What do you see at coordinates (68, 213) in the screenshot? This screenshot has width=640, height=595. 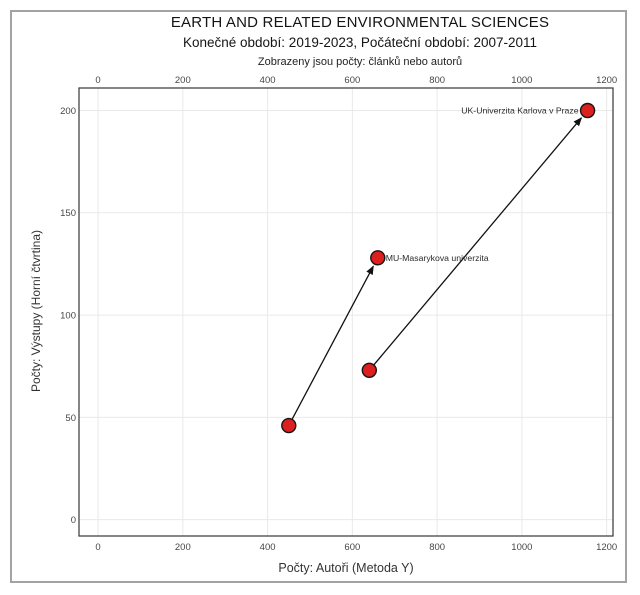 I see `y-tick-label: 150` at bounding box center [68, 213].